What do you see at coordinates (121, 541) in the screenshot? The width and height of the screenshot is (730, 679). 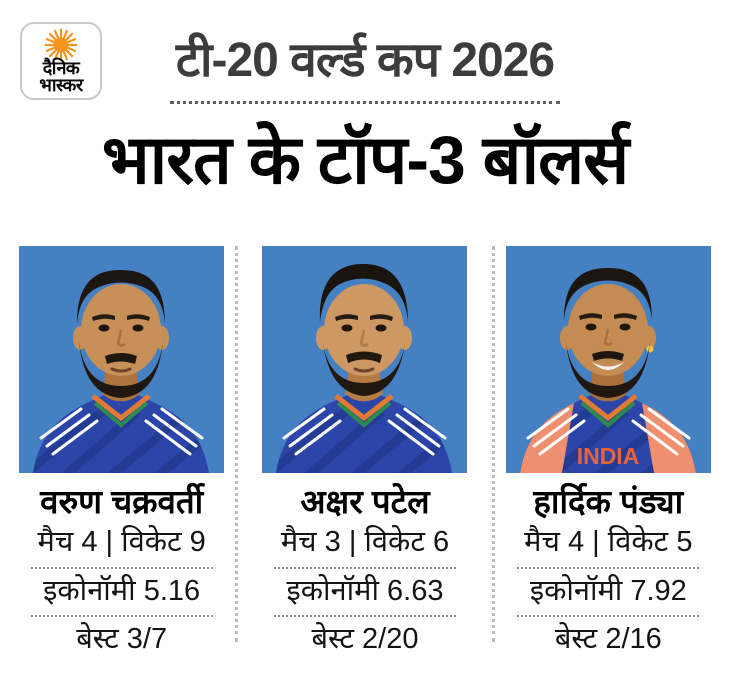 I see `stat-match-wicket: मैच 4 | विकेट 9` at bounding box center [121, 541].